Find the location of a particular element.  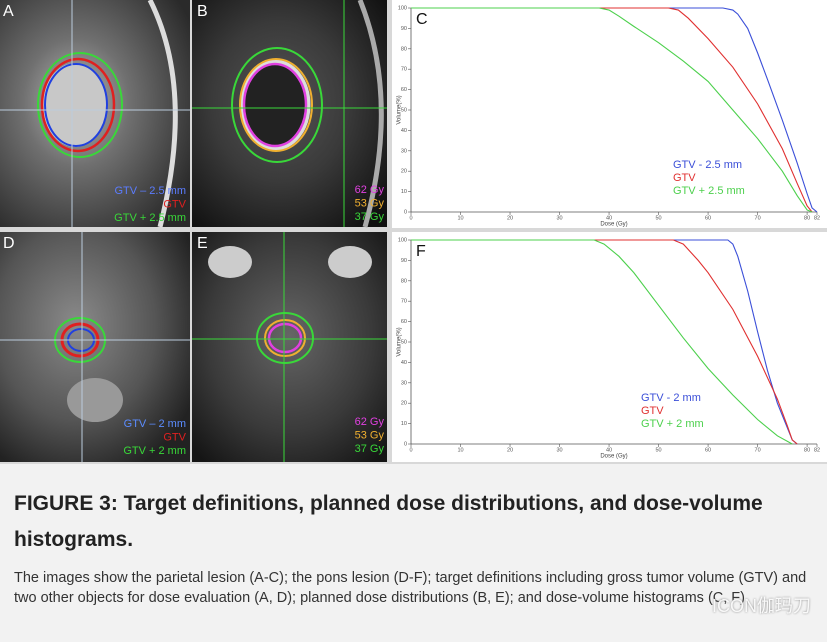

panel-b is located at coordinates (289, 114).